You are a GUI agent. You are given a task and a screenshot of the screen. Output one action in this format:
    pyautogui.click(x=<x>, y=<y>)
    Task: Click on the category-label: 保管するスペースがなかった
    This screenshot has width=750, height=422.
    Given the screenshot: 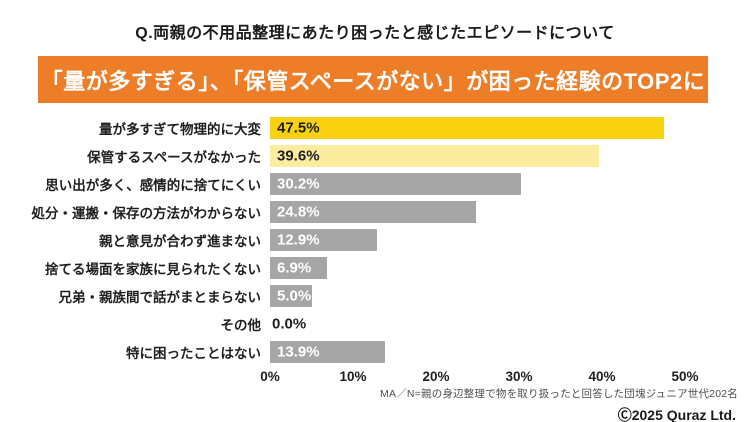 What is the action you would take?
    pyautogui.click(x=174, y=157)
    